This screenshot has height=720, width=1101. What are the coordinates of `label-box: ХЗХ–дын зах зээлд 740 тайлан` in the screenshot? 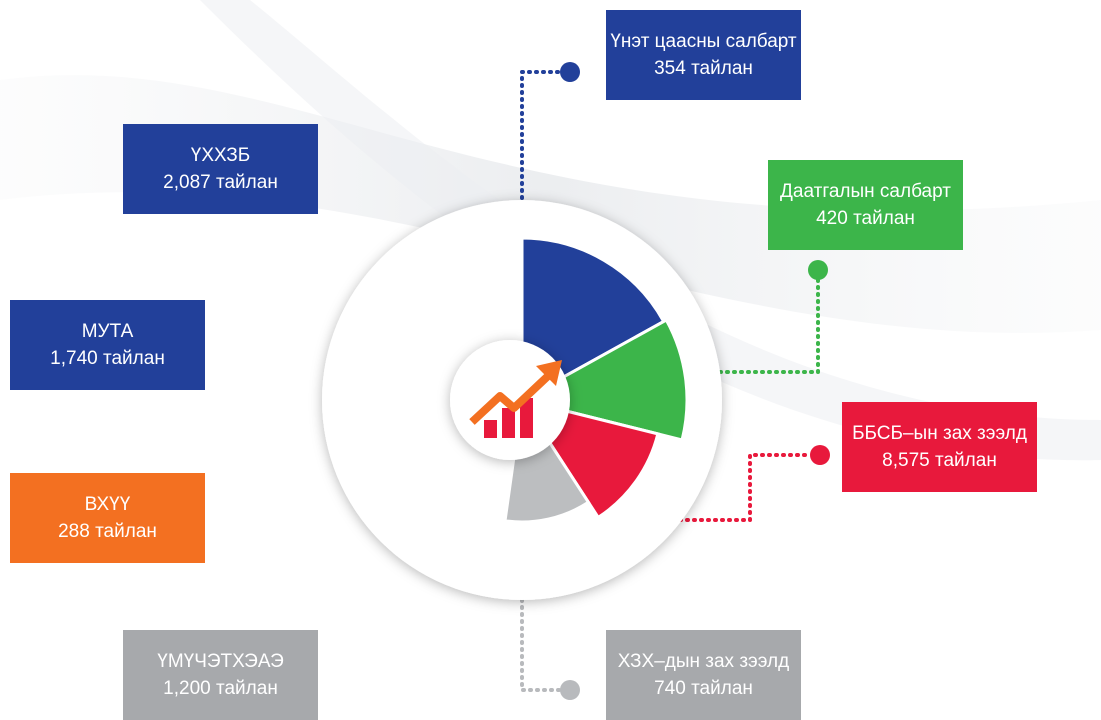 It's located at (703, 675).